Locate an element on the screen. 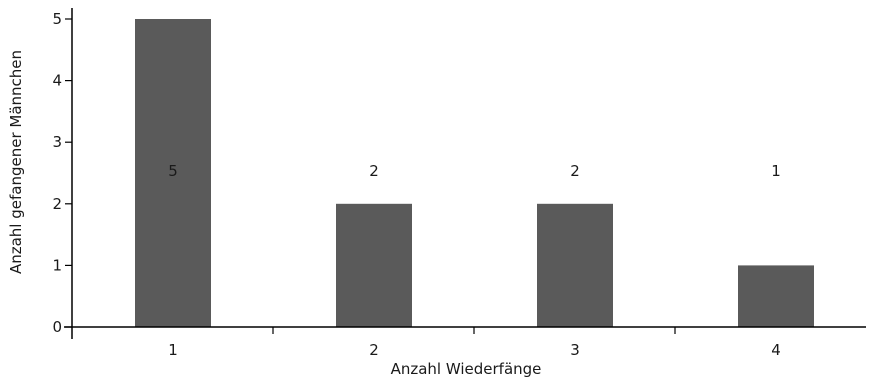 The height and width of the screenshot is (380, 876). data-label-2: 2 is located at coordinates (374, 171).